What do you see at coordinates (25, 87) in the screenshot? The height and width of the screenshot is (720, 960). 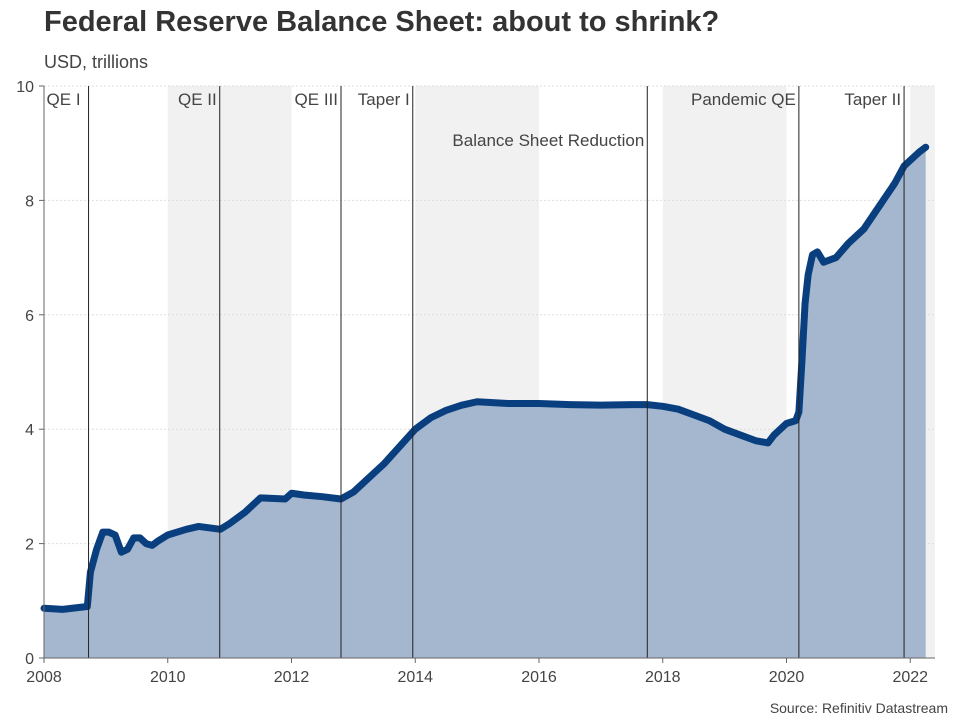 I see `y-tick-label: 10` at bounding box center [25, 87].